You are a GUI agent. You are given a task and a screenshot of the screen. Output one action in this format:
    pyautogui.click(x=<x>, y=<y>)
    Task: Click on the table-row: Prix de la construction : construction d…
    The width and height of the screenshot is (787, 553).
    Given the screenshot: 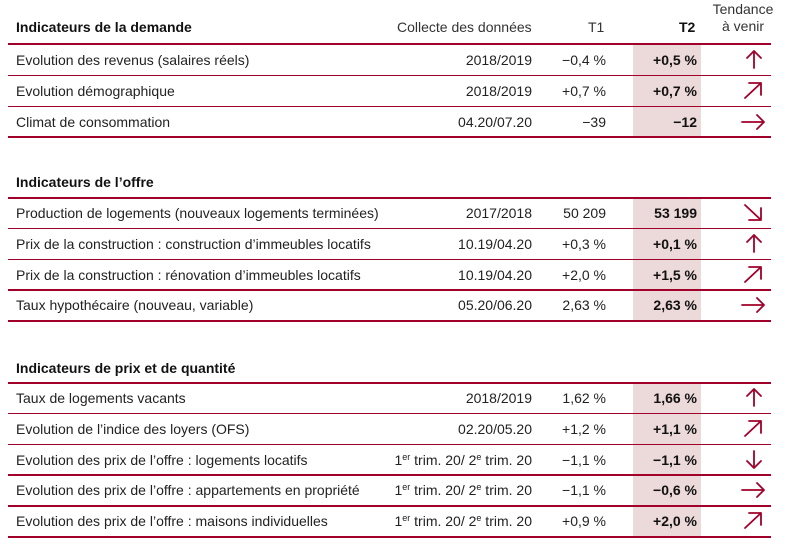 What is the action you would take?
    pyautogui.click(x=393, y=244)
    